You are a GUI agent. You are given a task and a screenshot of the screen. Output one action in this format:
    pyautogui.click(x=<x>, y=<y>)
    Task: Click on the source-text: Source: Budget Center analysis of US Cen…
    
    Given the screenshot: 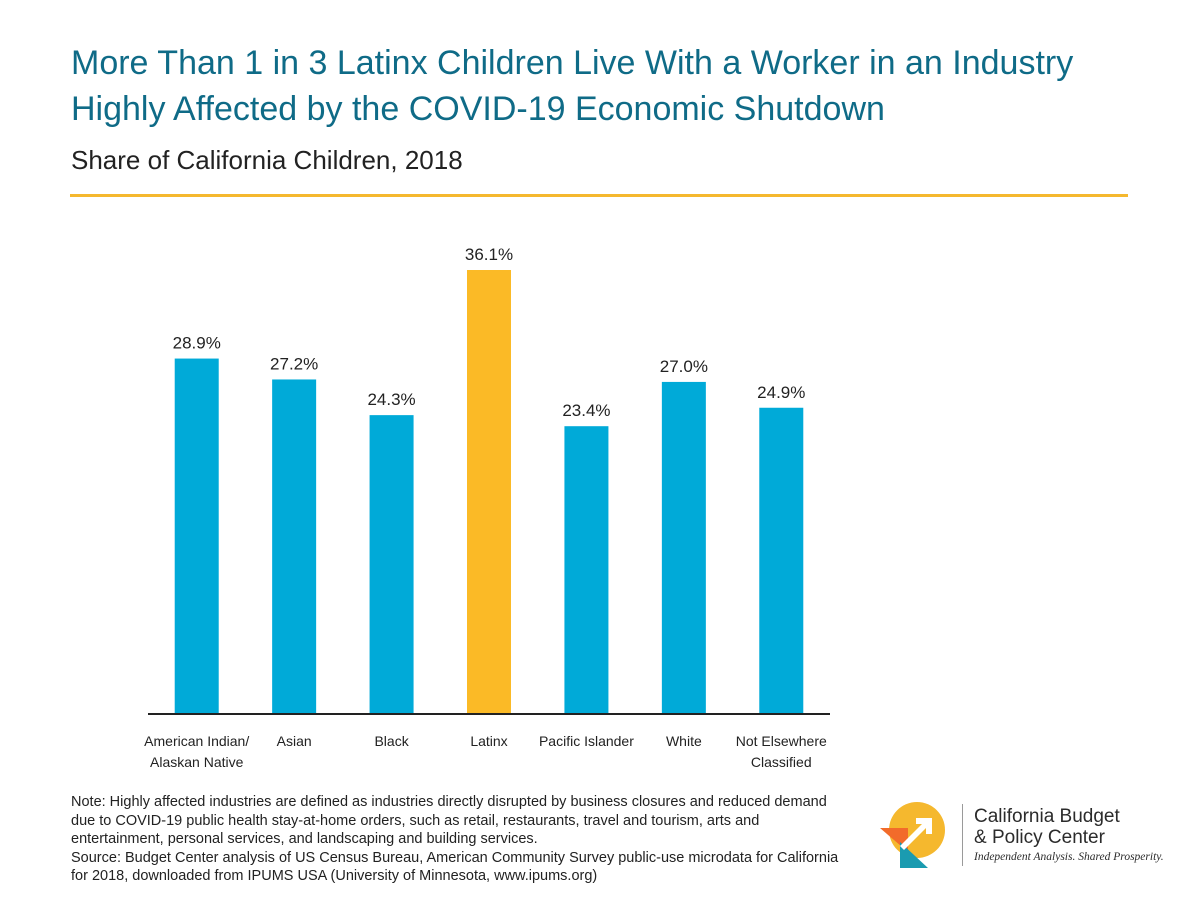 What is the action you would take?
    pyautogui.click(x=455, y=867)
    